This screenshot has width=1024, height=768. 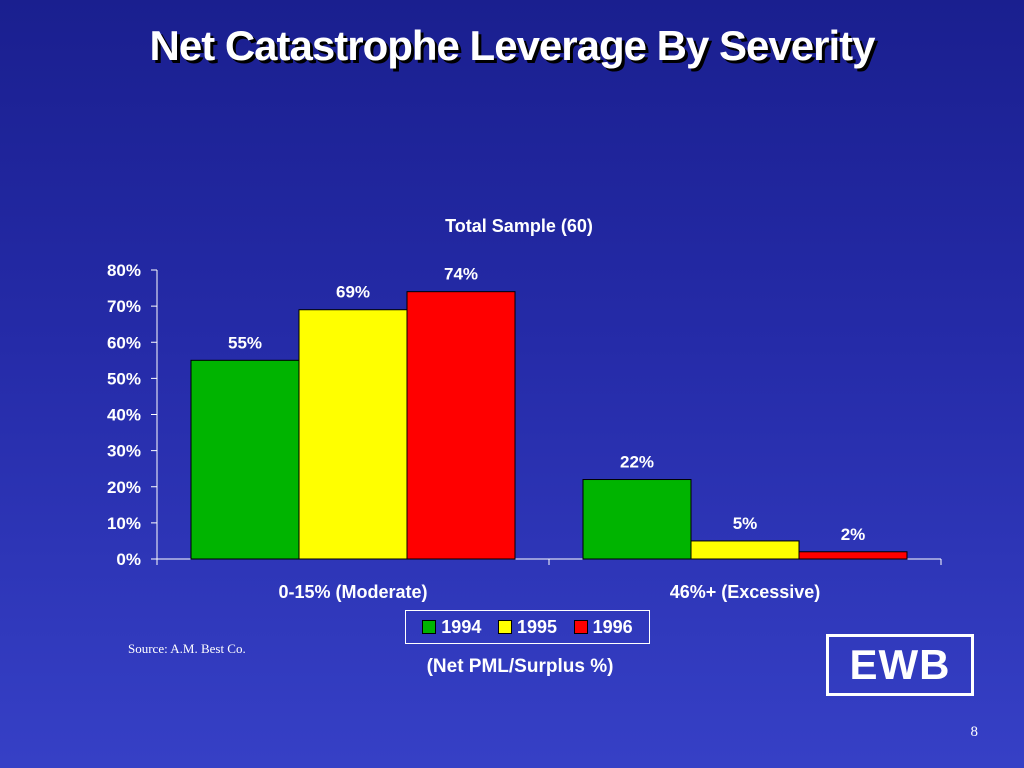 I want to click on legend-swatch-1996, so click(x=580, y=627).